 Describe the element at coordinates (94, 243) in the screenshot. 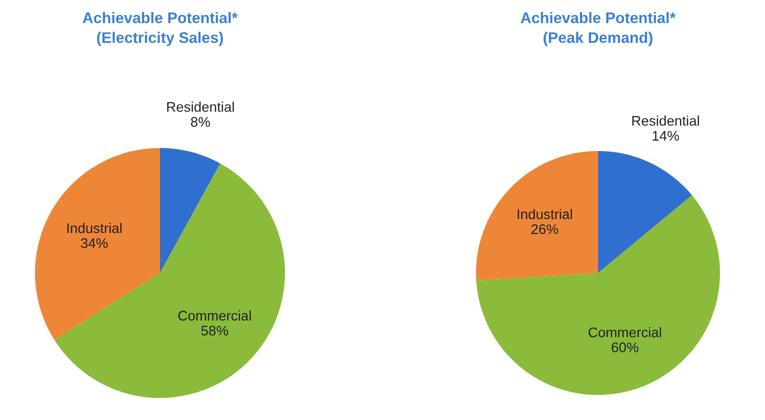

I see `data-label: 34%` at that location.